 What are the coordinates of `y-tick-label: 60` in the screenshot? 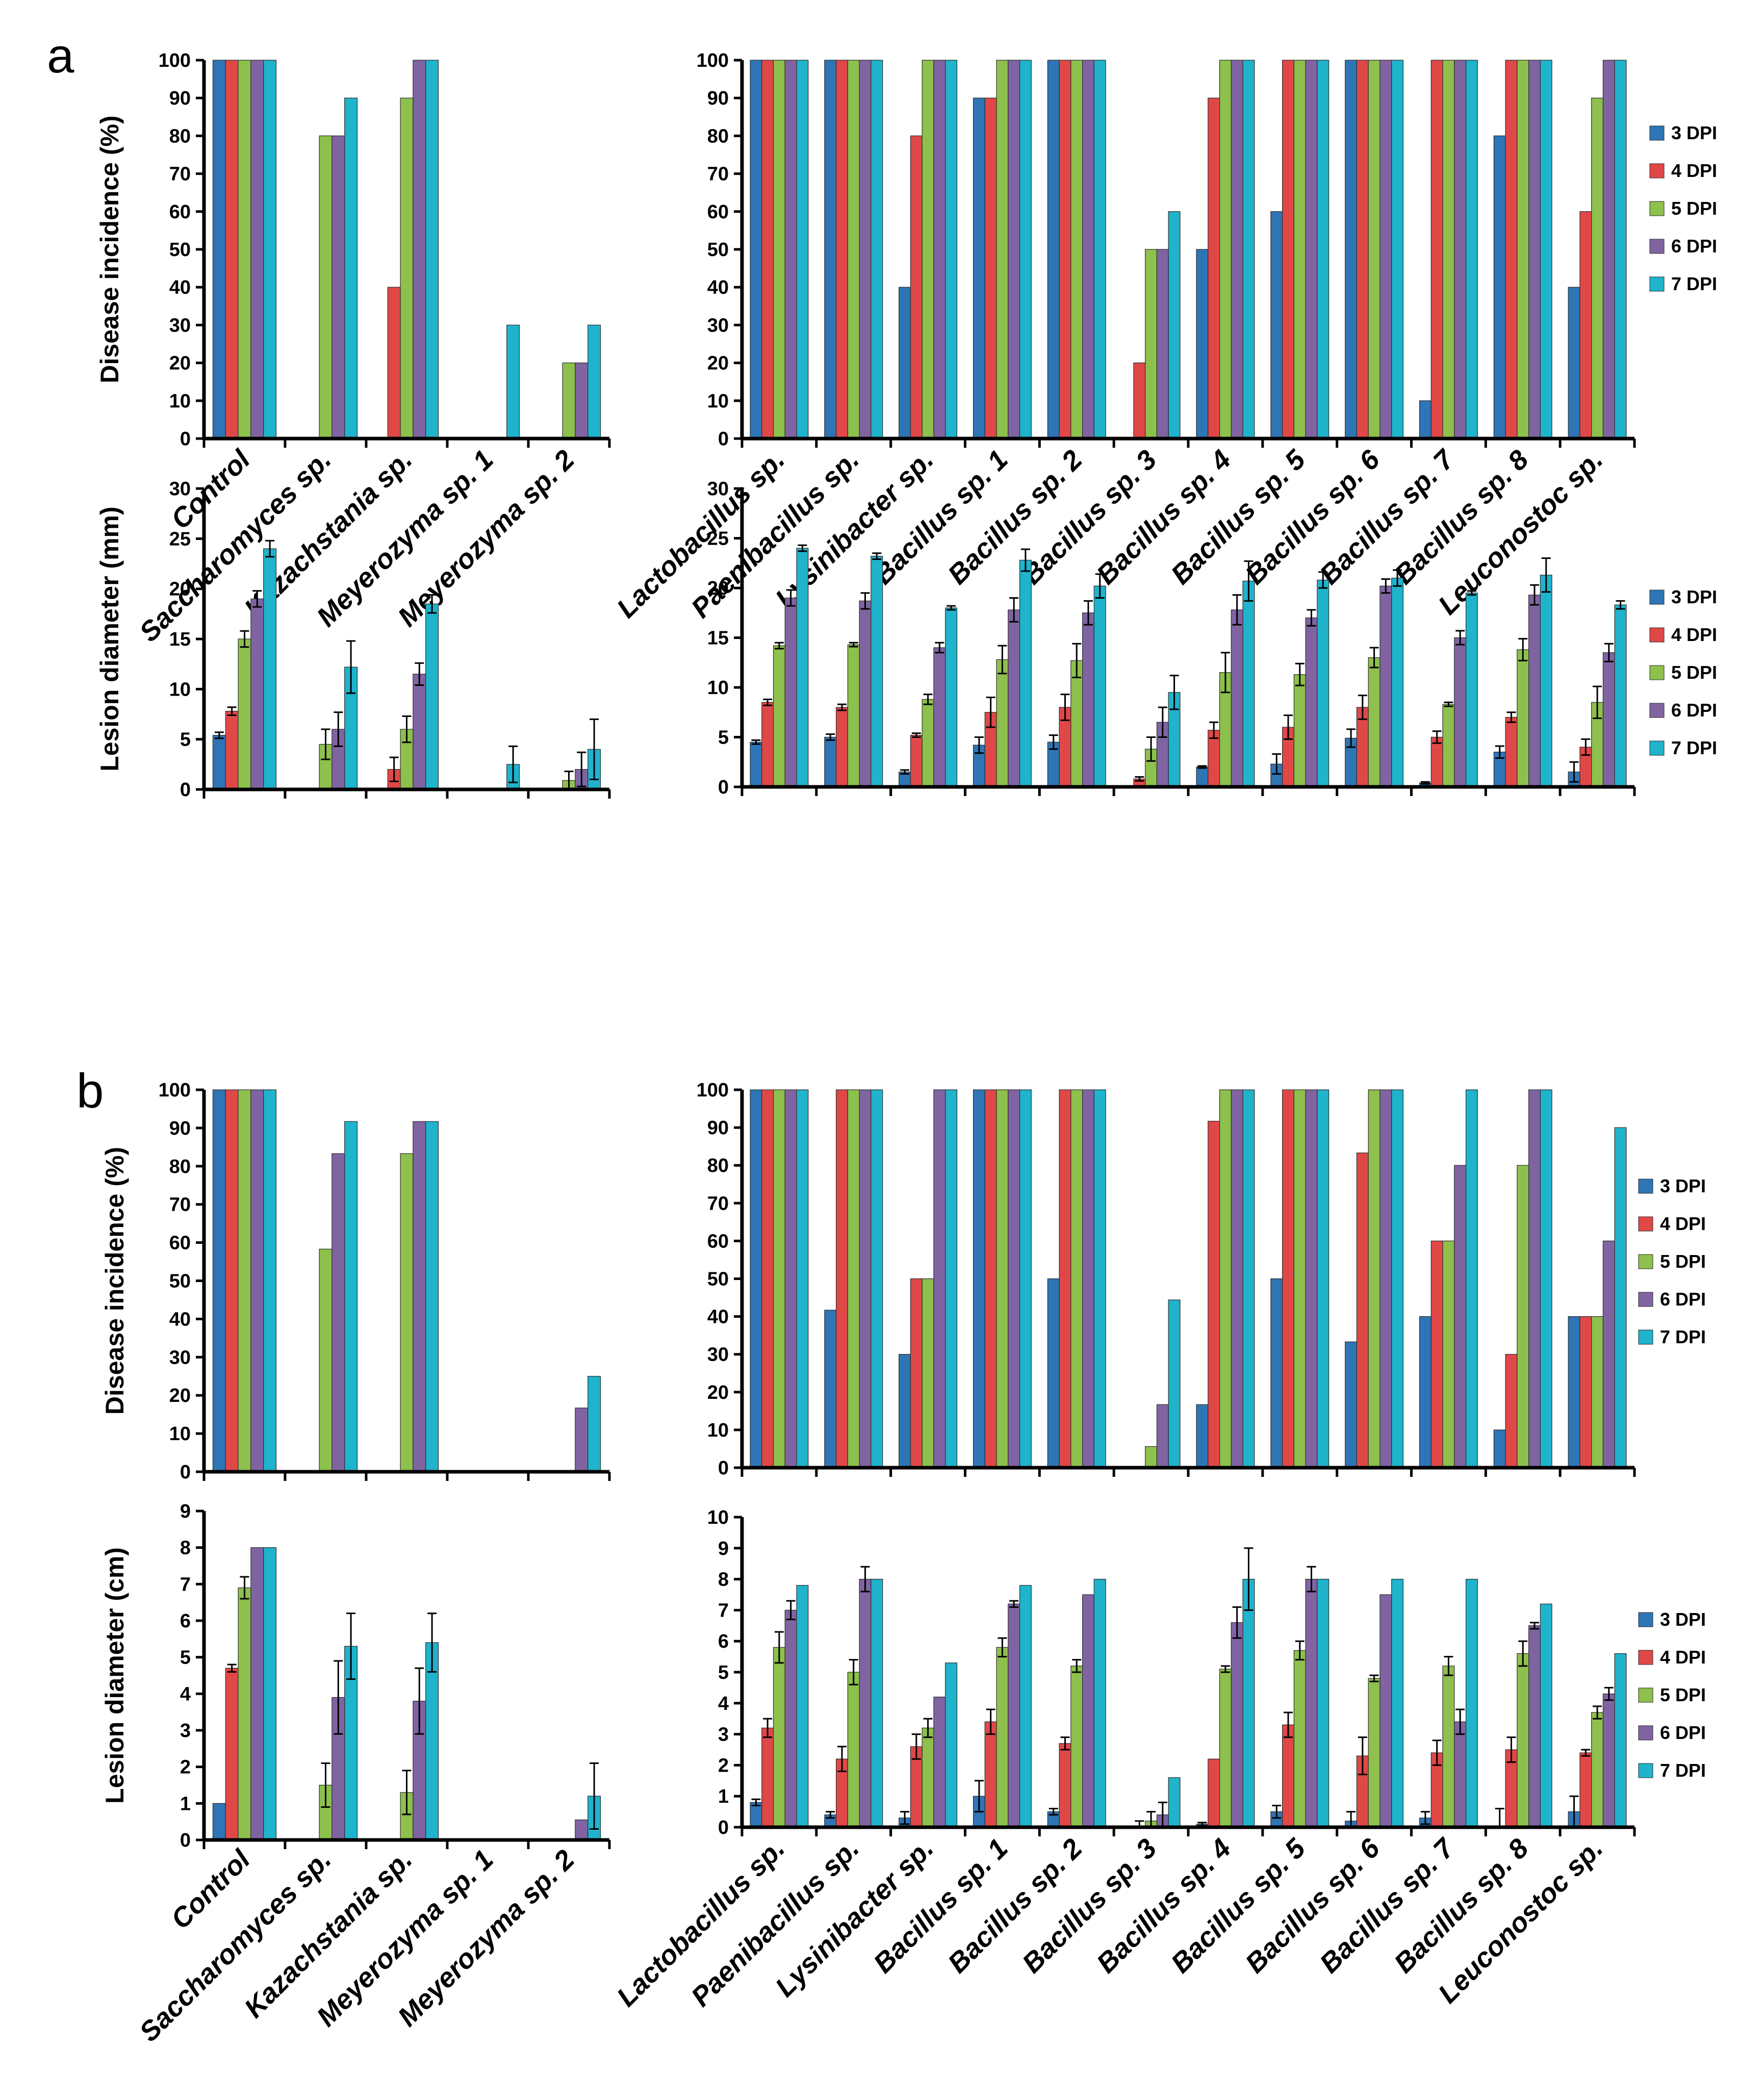 It's located at (180, 212).